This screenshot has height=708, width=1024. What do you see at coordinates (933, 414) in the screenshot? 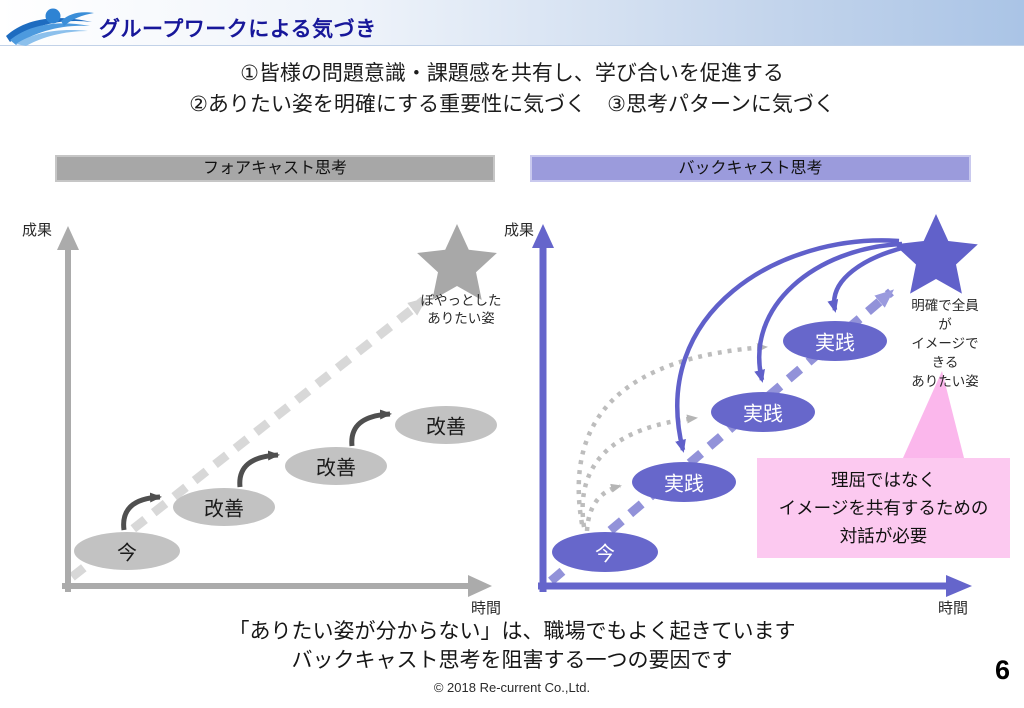
I see `callout-pointer` at bounding box center [933, 414].